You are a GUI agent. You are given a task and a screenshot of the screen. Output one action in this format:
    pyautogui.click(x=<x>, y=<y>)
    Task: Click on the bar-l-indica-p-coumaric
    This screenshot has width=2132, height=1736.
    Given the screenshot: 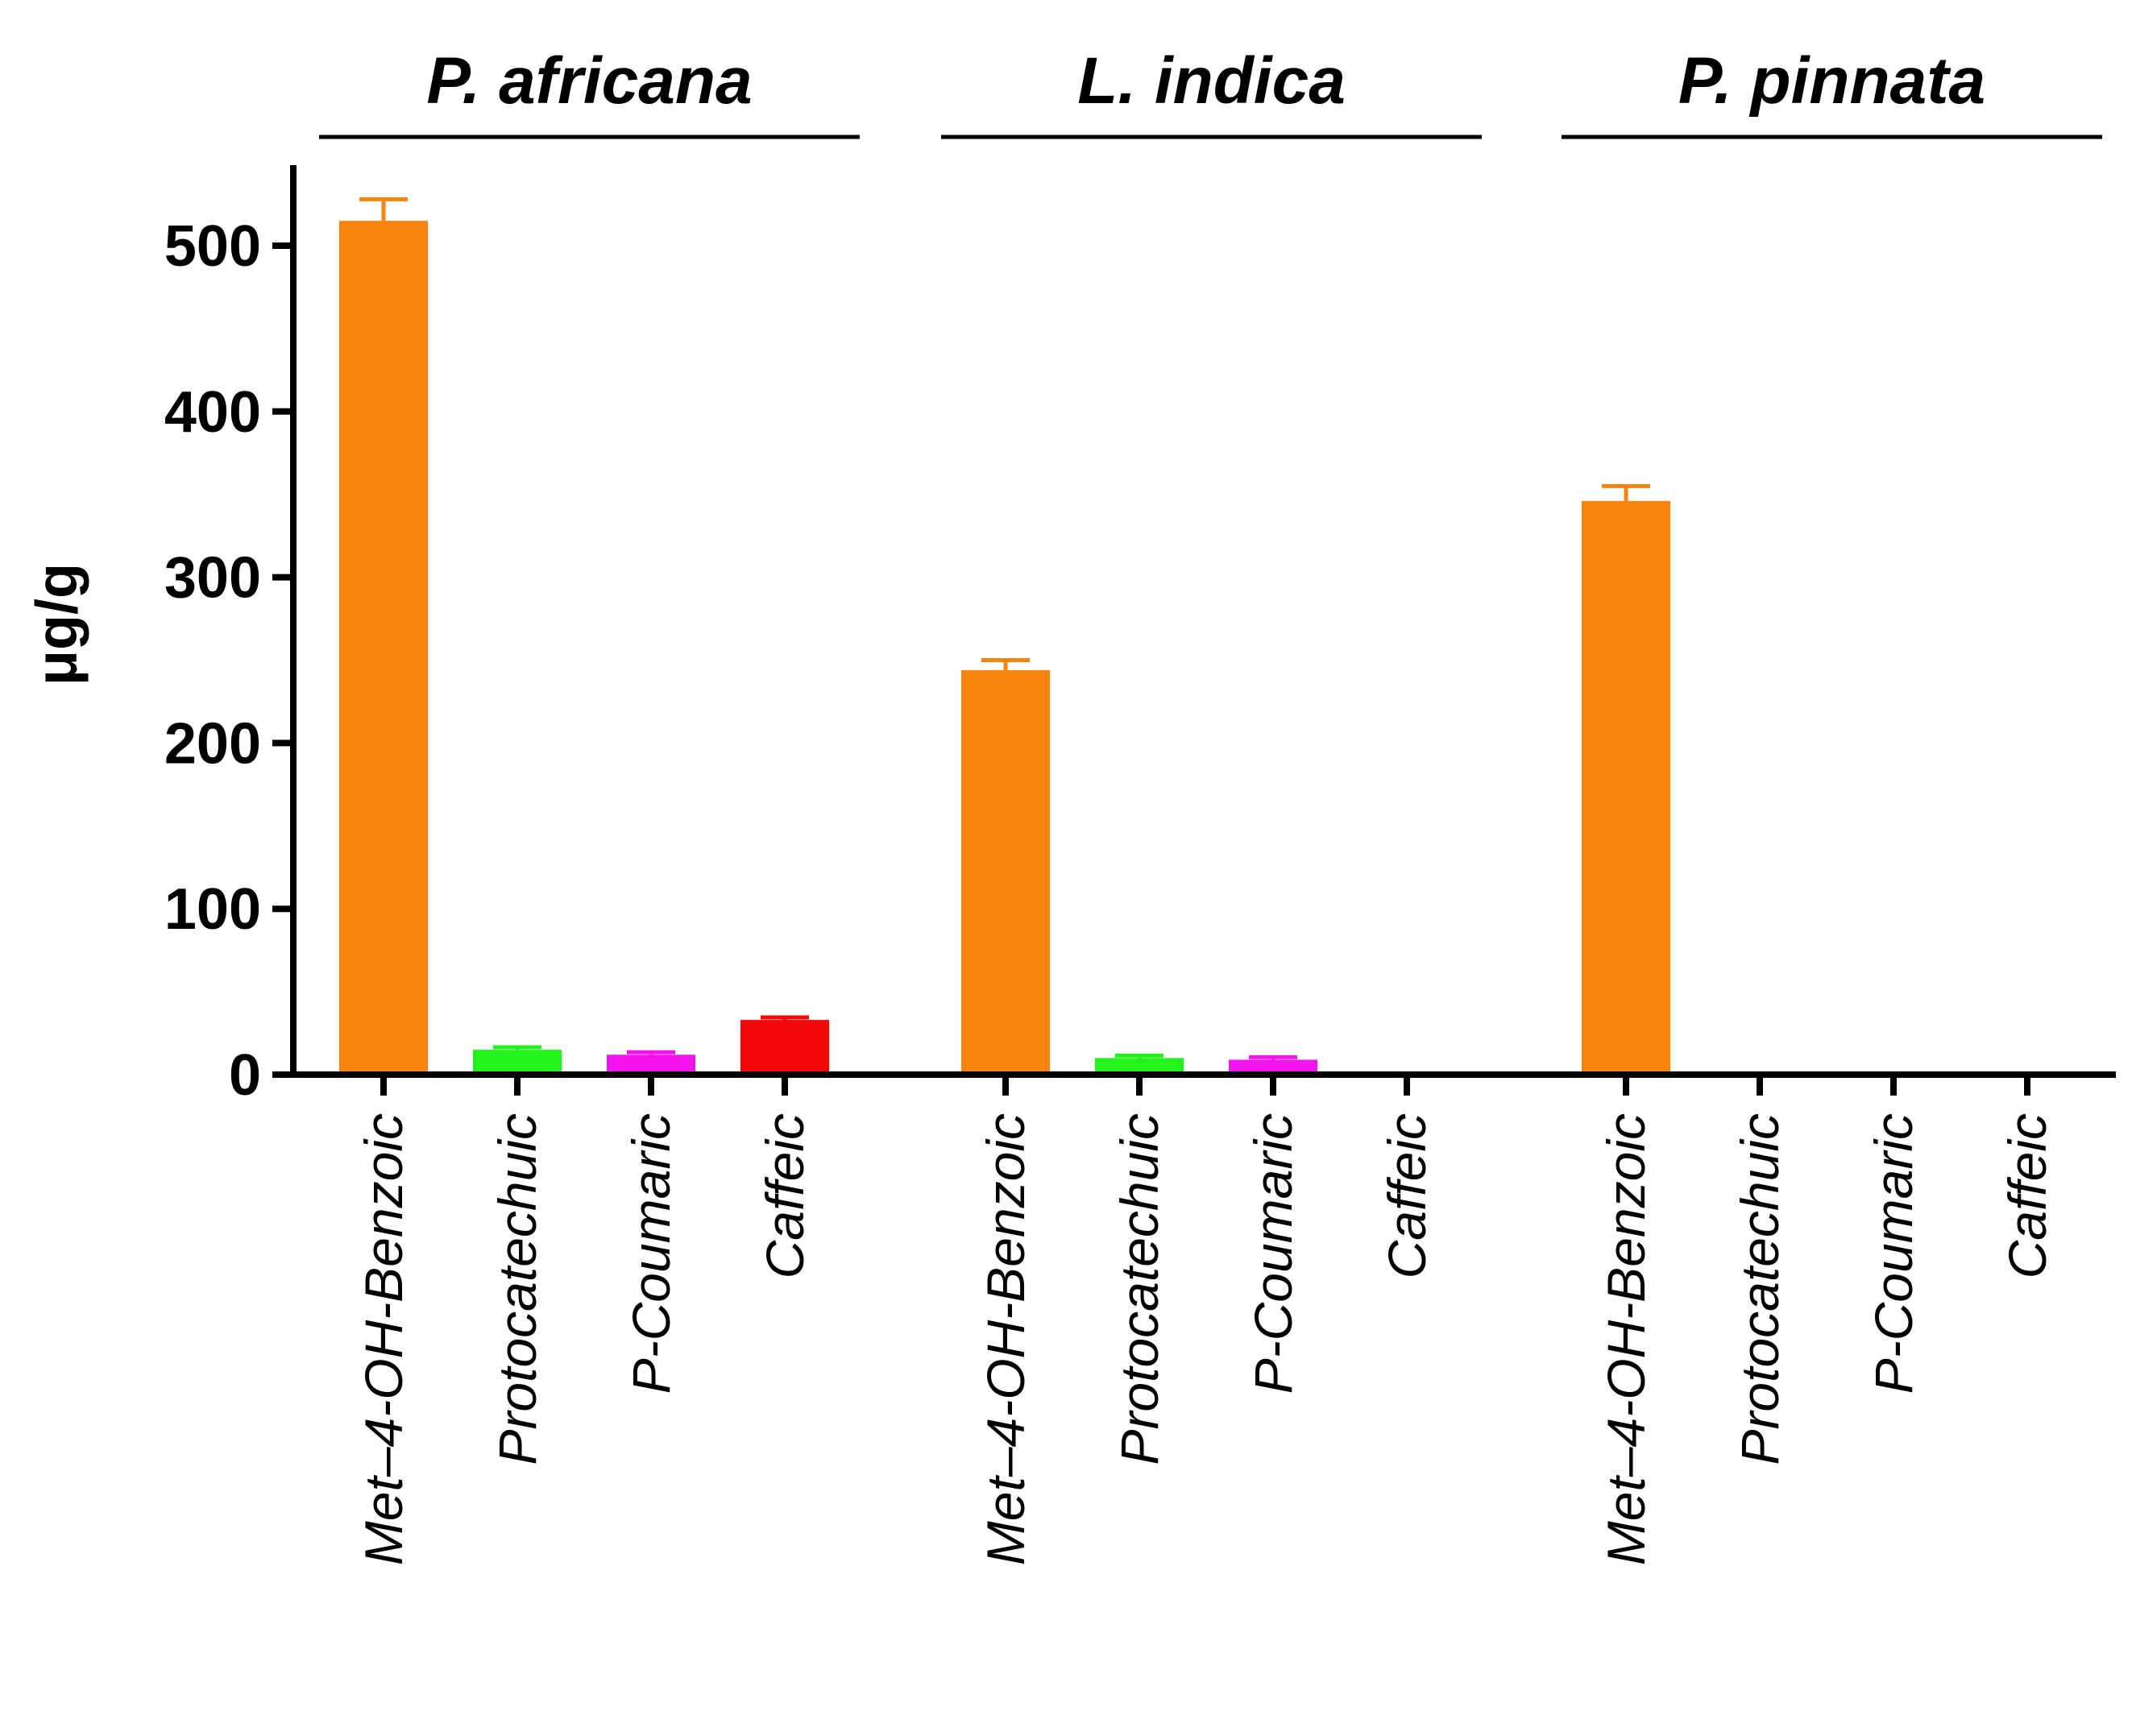 What is the action you would take?
    pyautogui.click(x=1273, y=1067)
    